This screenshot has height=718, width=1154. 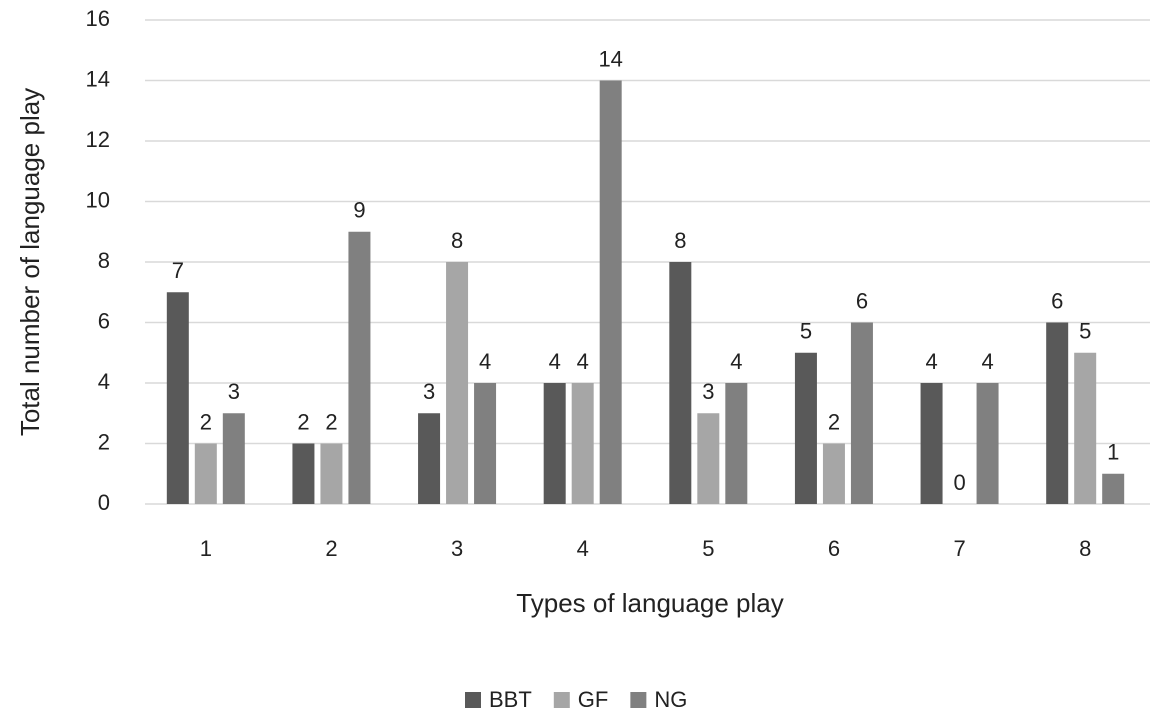 What do you see at coordinates (708, 548) in the screenshot?
I see `x-tick-label: 5` at bounding box center [708, 548].